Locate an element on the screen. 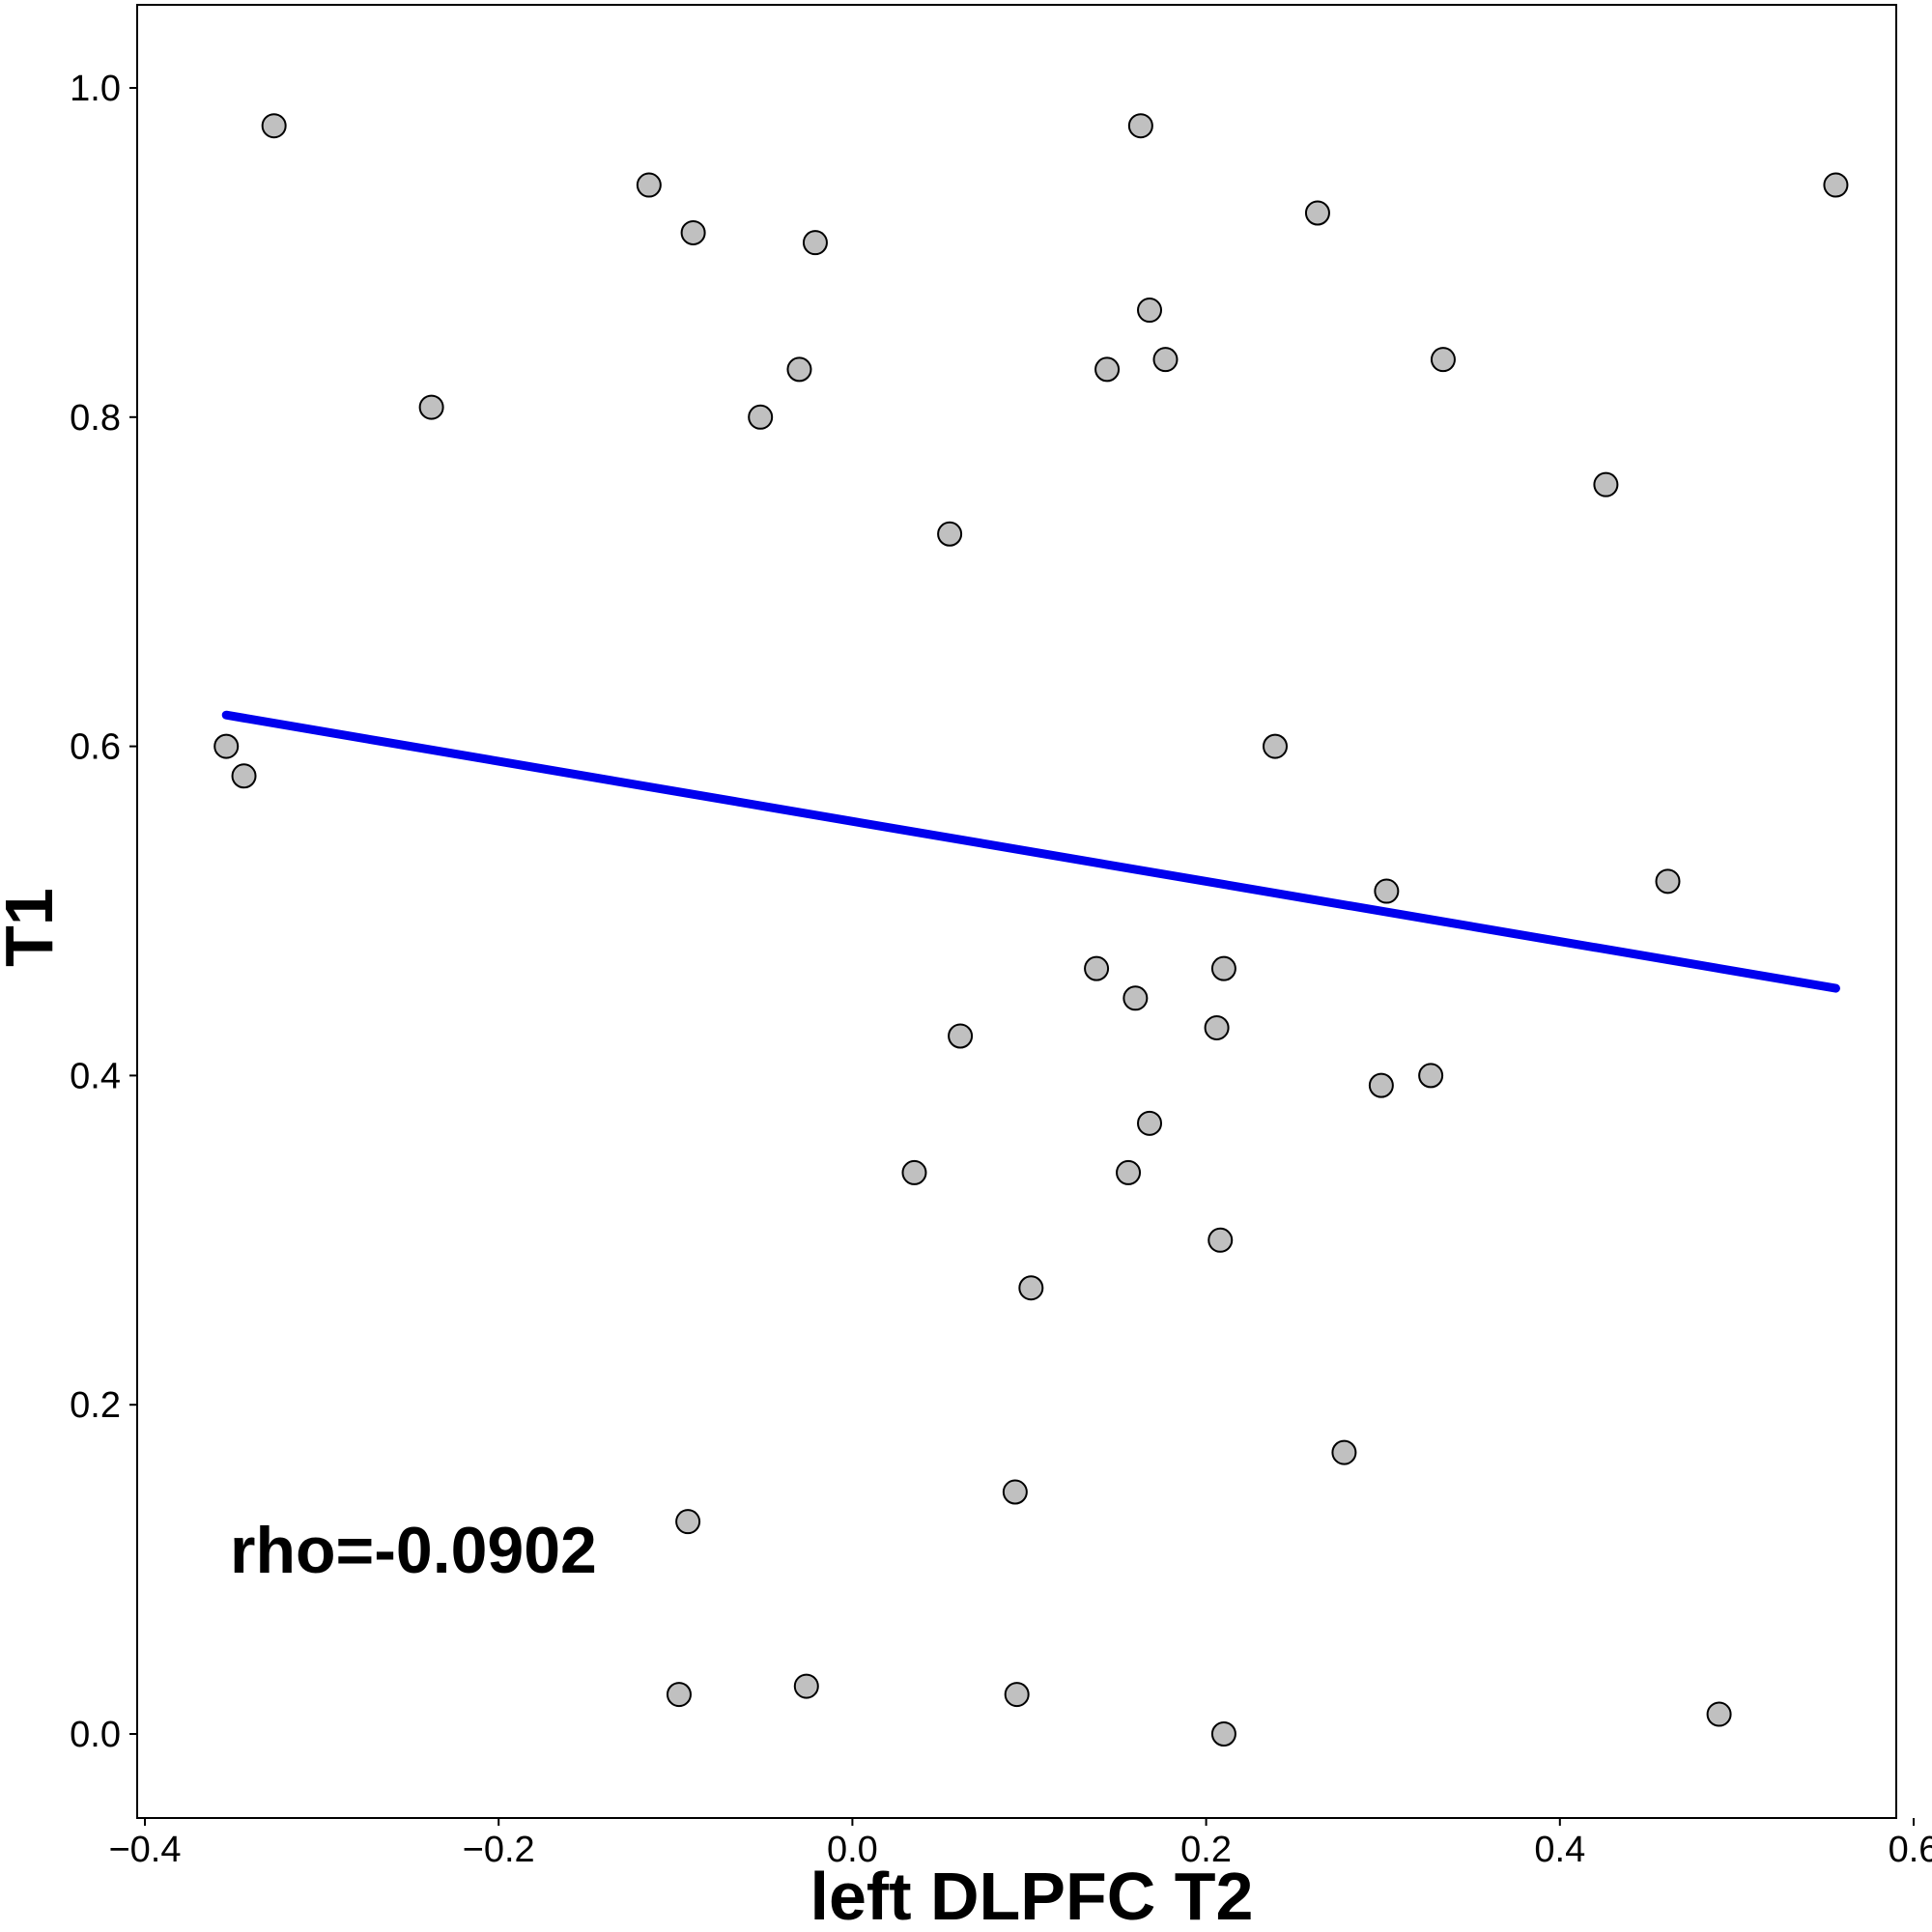 The width and height of the screenshot is (1932, 1932). x-tick-label: −0.2 is located at coordinates (499, 1850).